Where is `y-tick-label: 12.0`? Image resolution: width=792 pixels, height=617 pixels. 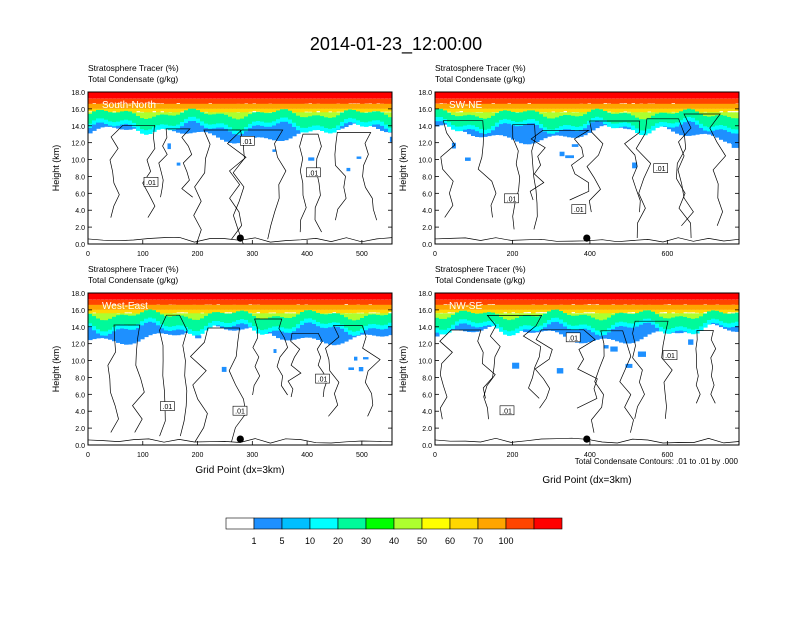 y-tick-label: 12.0 is located at coordinates (425, 144).